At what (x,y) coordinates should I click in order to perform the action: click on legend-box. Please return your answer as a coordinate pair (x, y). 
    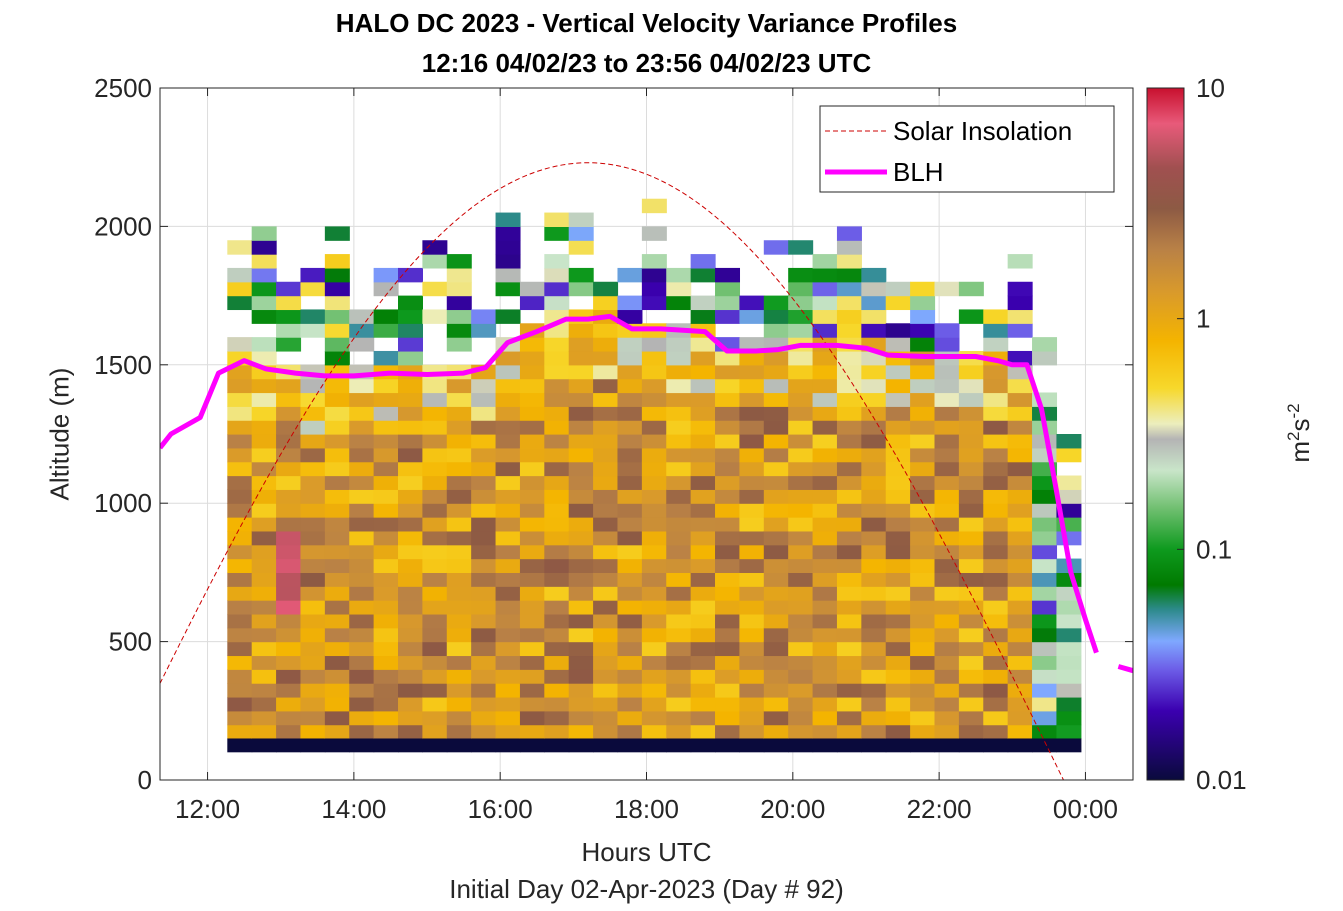
    Looking at the image, I should click on (967, 149).